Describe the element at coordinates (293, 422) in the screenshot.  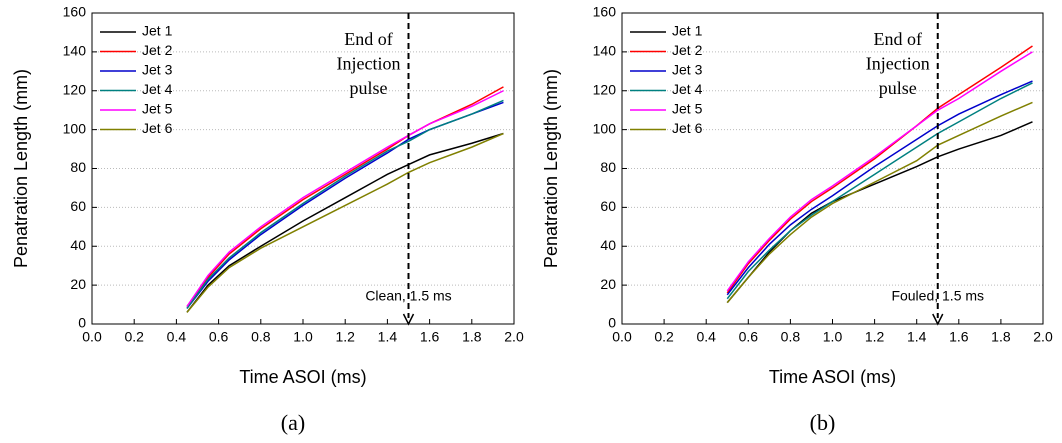
I see `caption: (a)` at that location.